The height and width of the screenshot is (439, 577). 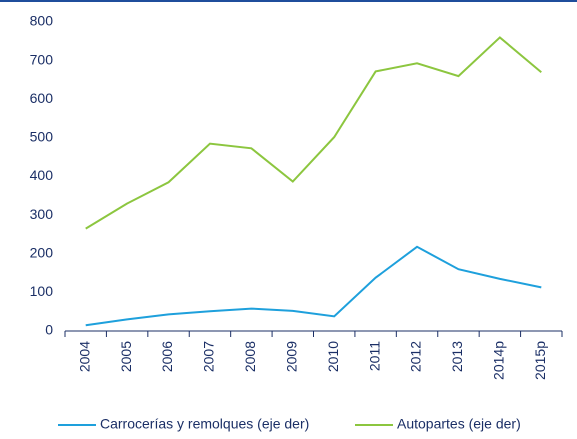 I want to click on y-tick-label: 700, so click(x=42, y=59).